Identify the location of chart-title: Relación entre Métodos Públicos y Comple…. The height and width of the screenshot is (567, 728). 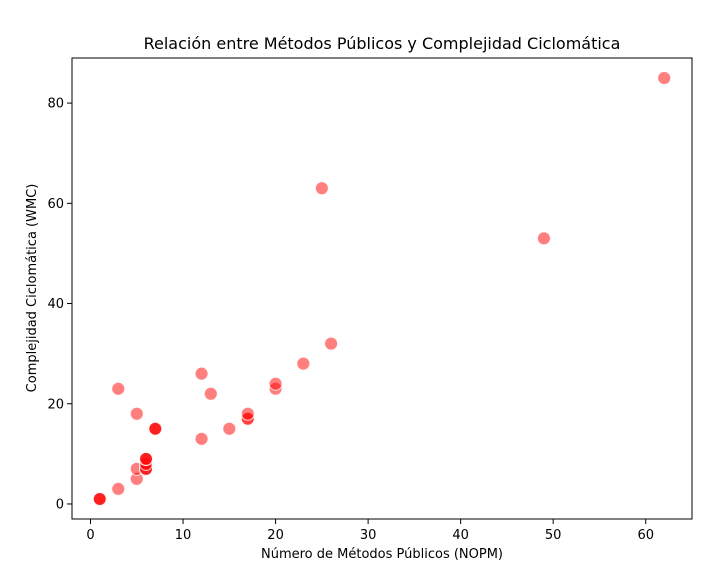
(382, 43).